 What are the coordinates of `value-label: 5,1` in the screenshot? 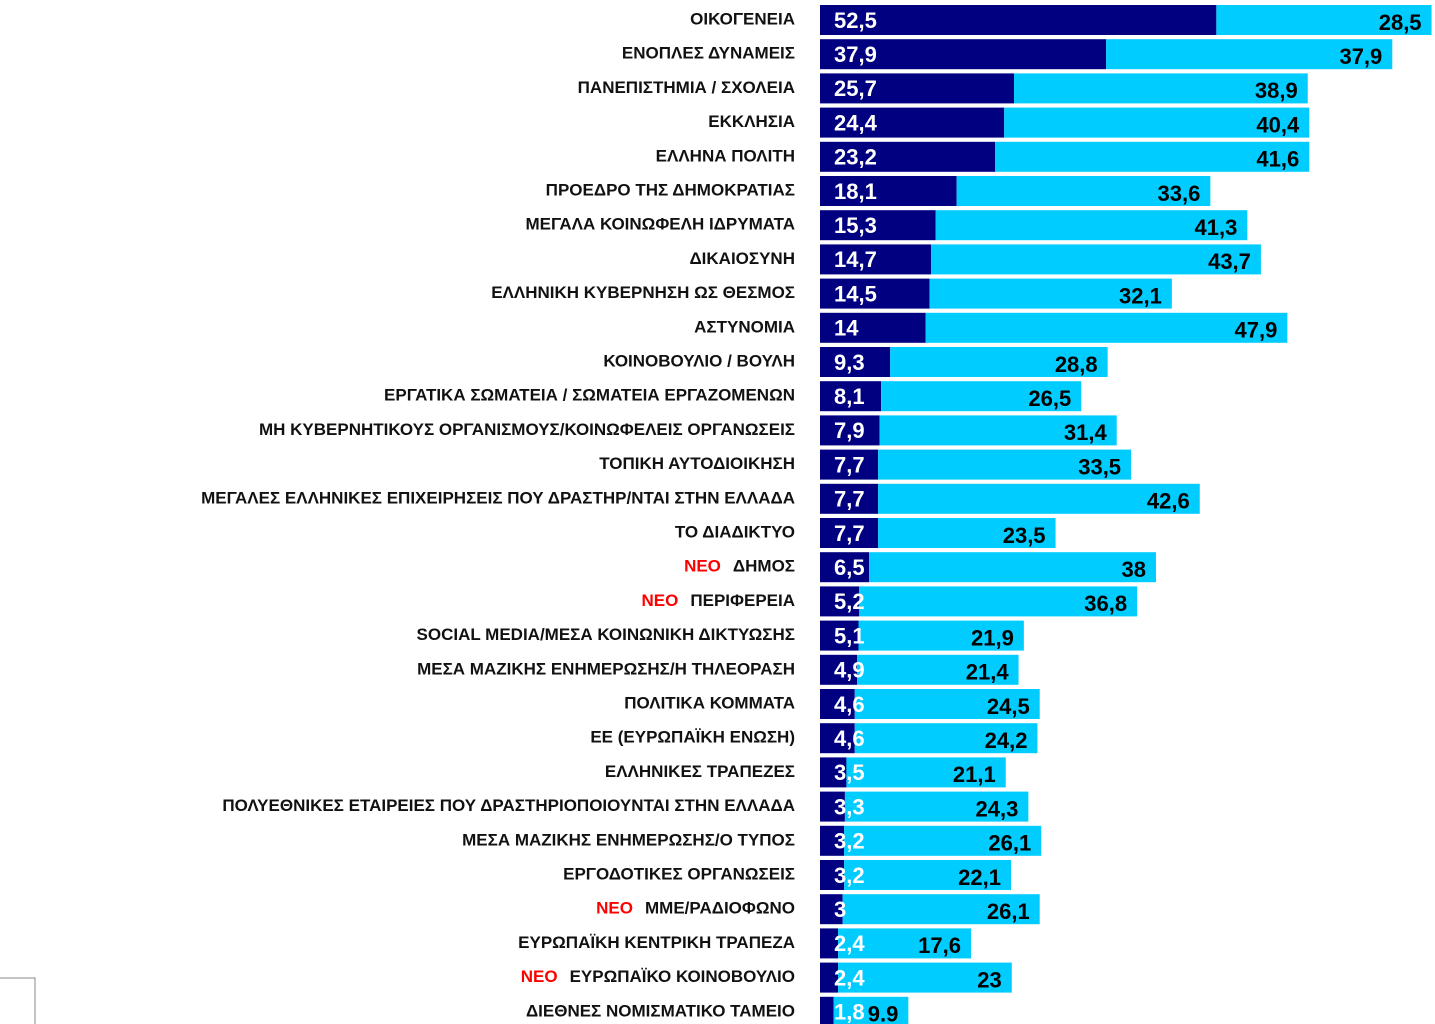 It's located at (849, 635).